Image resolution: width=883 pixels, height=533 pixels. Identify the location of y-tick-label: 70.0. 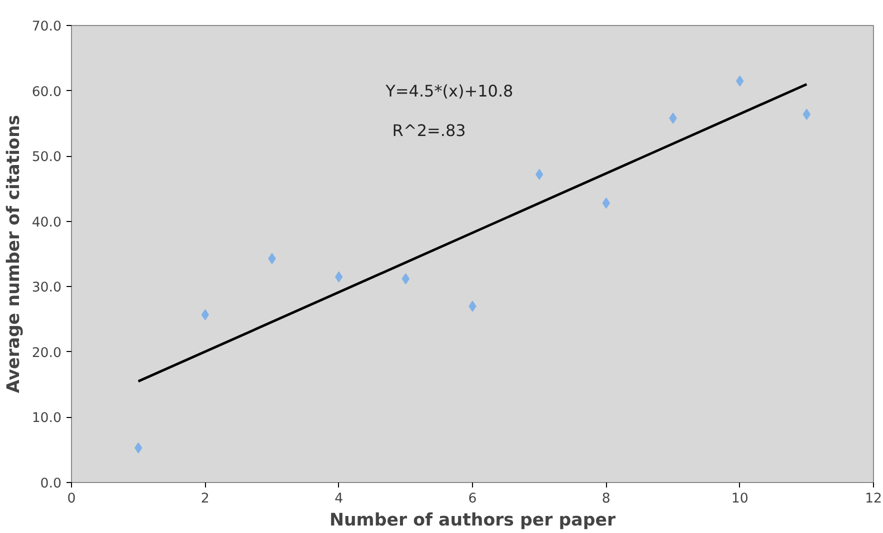
(47, 27).